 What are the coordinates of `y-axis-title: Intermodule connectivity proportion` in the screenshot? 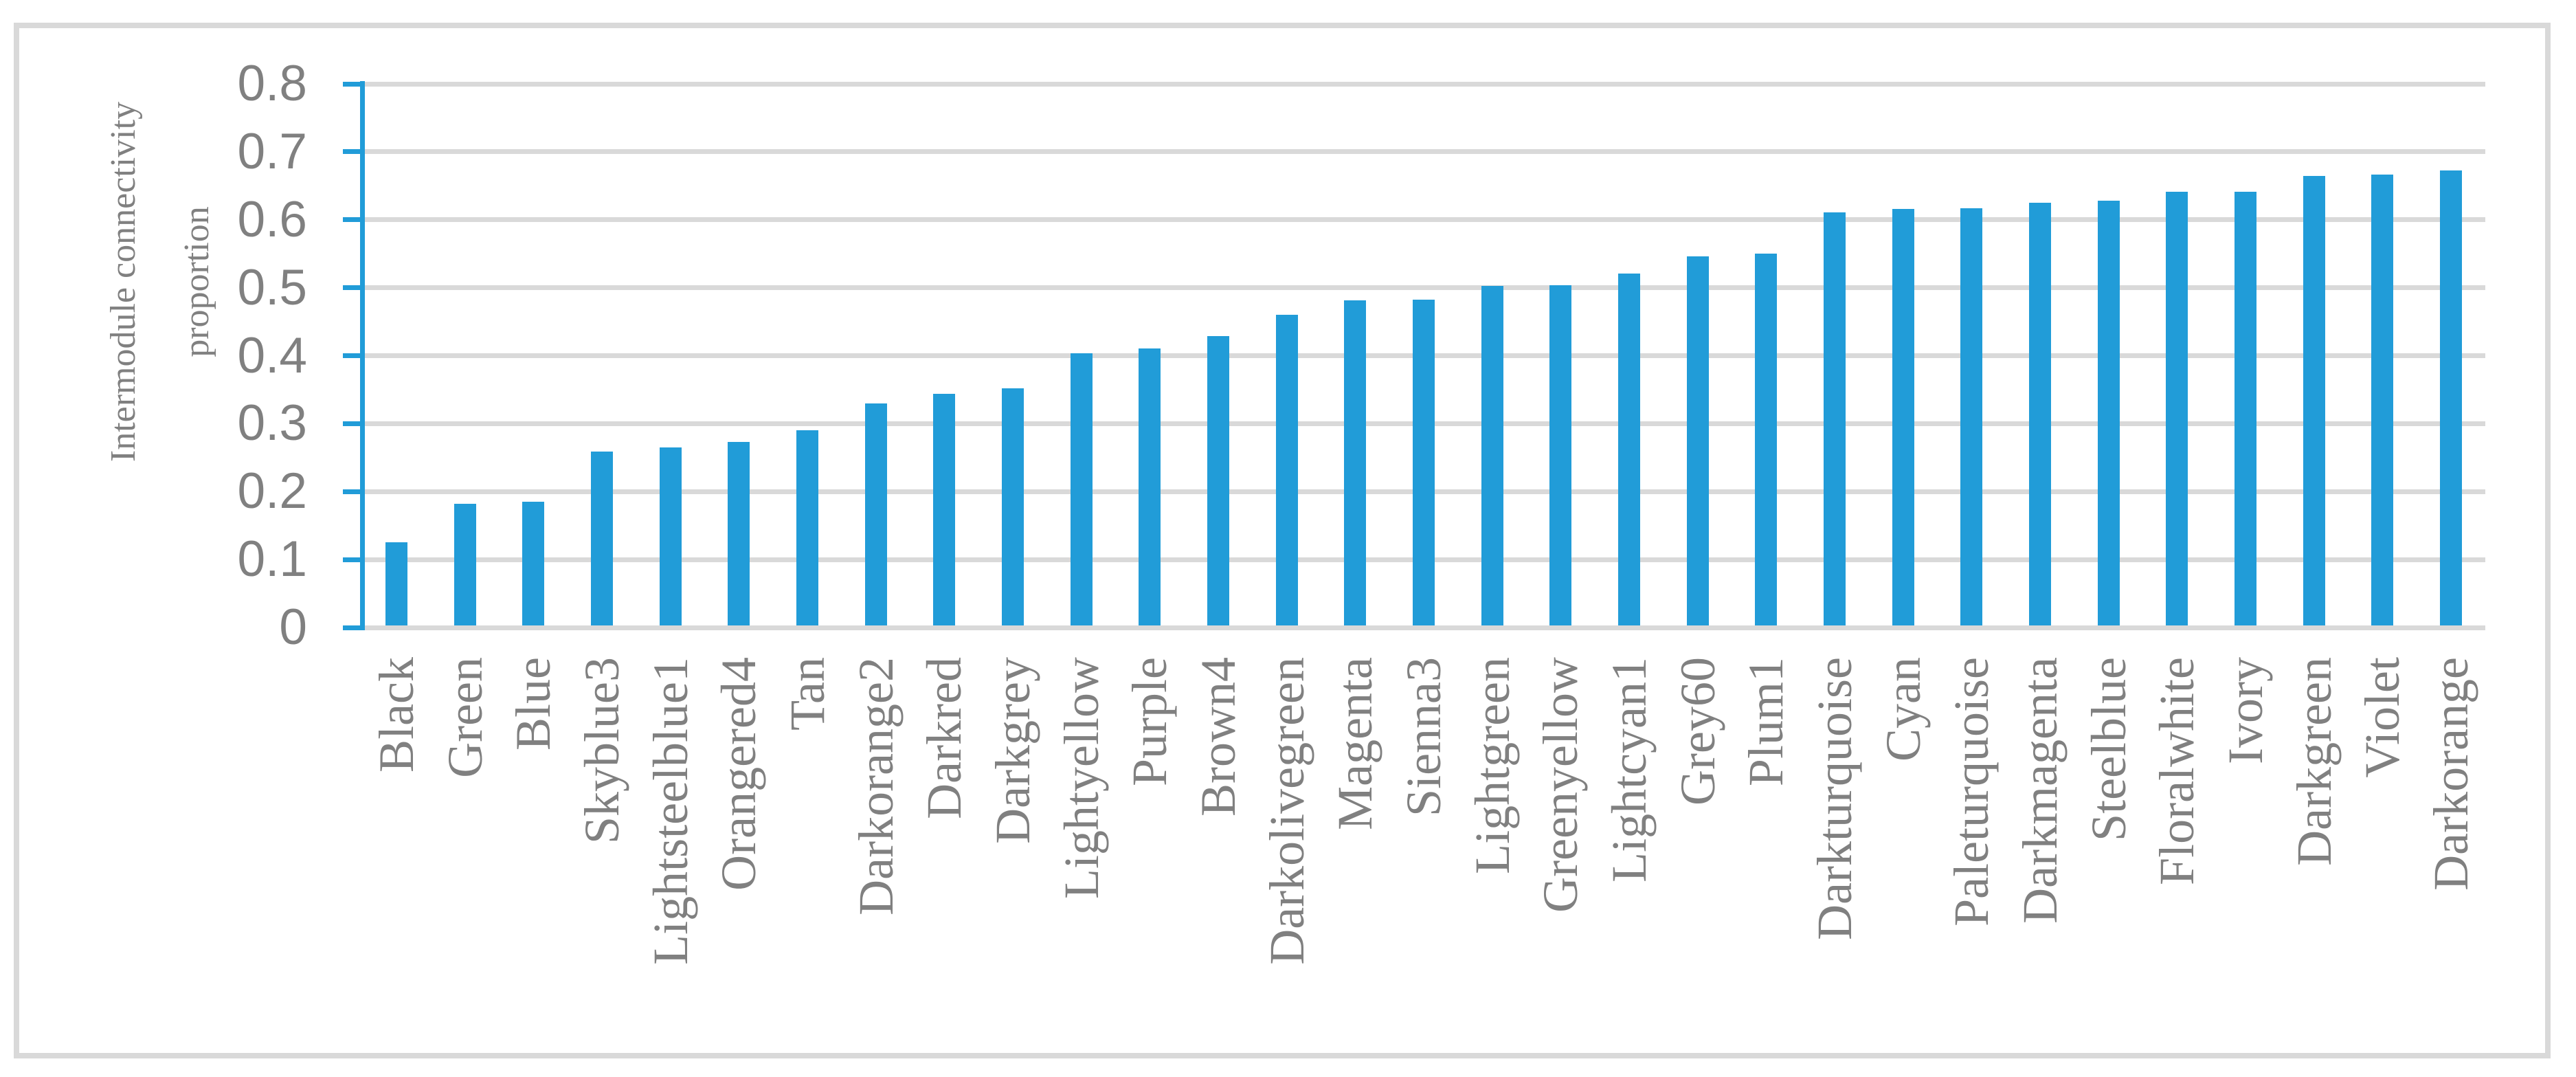 It's located at (160, 282).